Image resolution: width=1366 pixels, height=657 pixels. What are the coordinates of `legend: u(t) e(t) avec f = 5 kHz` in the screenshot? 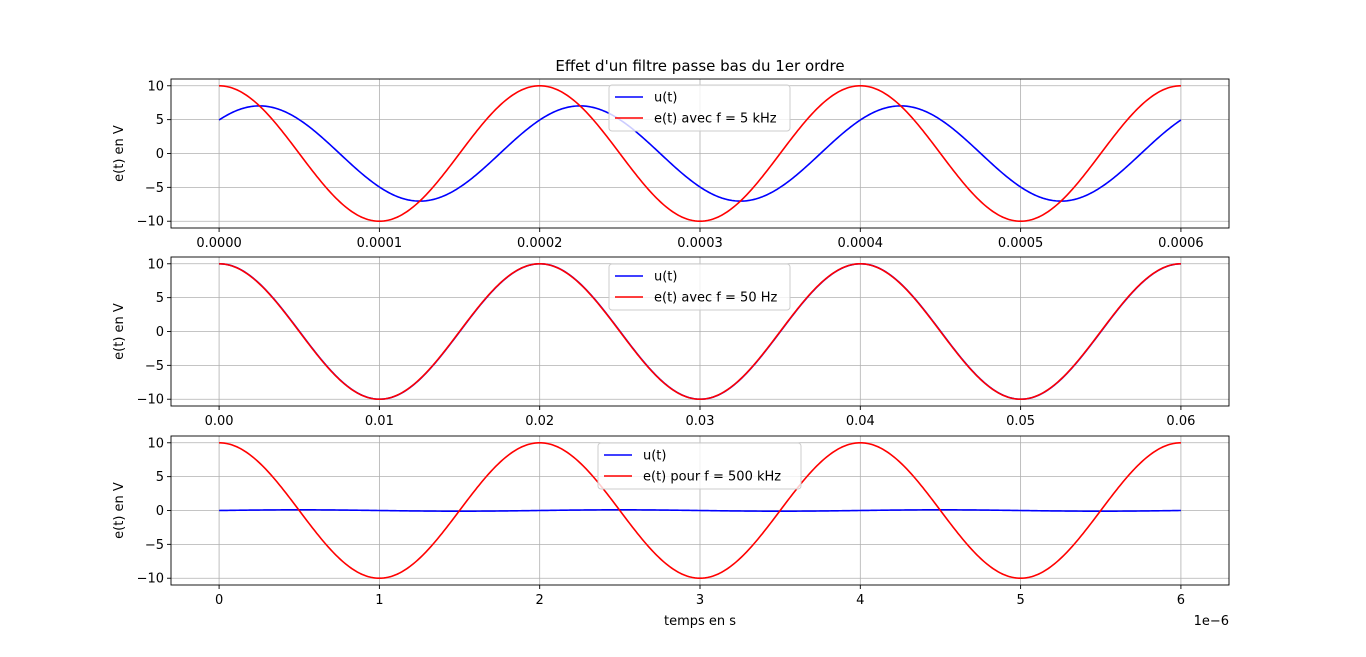 It's located at (699, 108).